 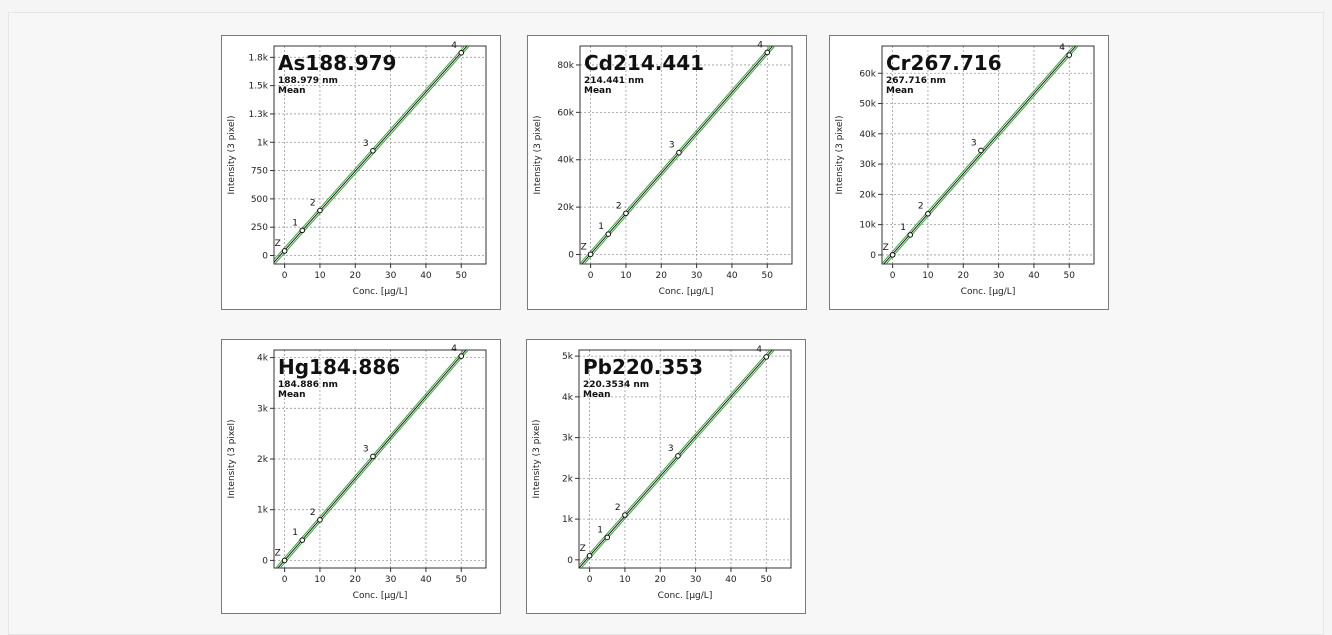 I want to click on y-tick-label: 250, so click(x=259, y=228).